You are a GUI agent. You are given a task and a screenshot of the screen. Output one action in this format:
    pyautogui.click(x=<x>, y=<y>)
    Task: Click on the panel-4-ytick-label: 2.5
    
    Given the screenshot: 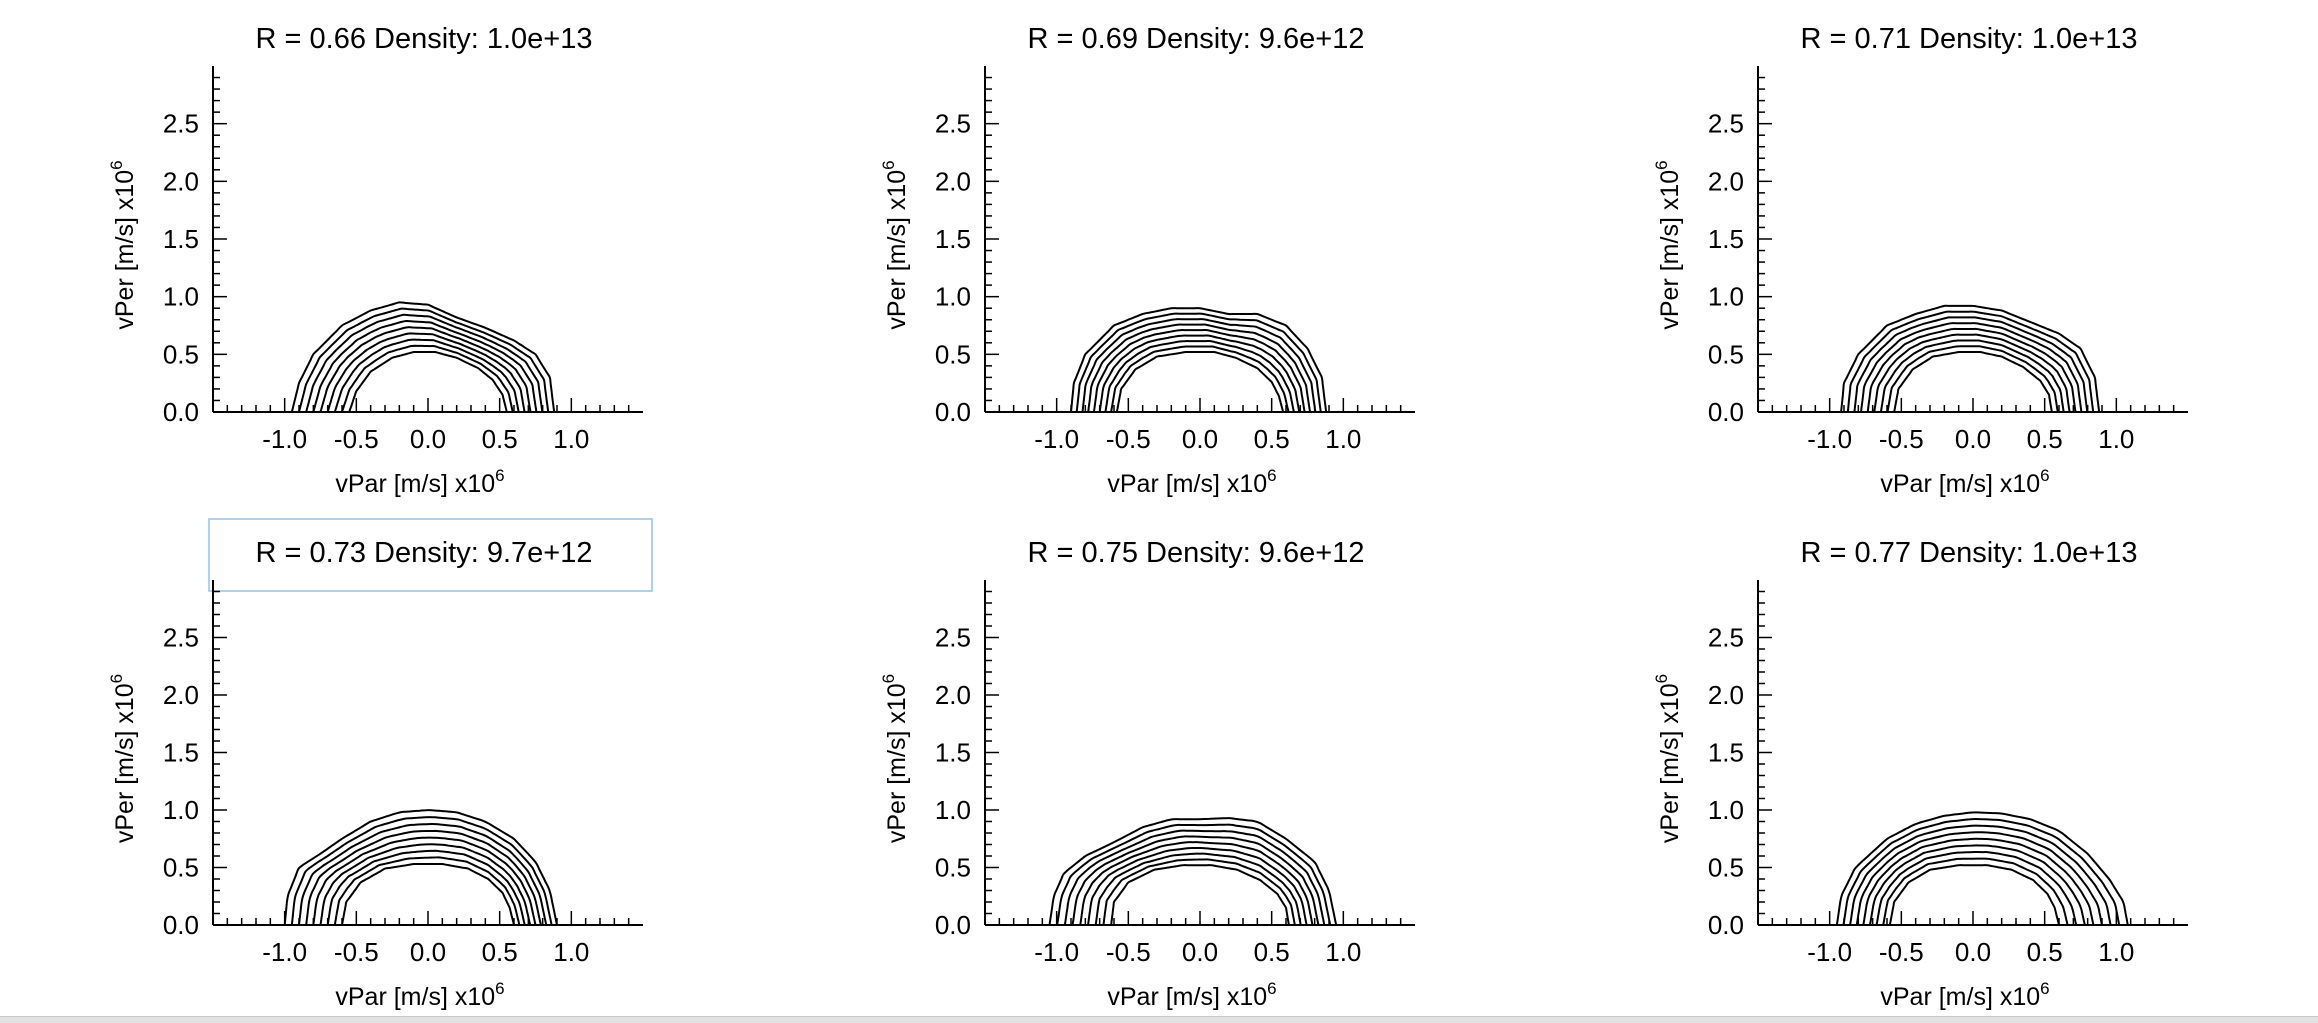 What is the action you would take?
    pyautogui.click(x=181, y=638)
    